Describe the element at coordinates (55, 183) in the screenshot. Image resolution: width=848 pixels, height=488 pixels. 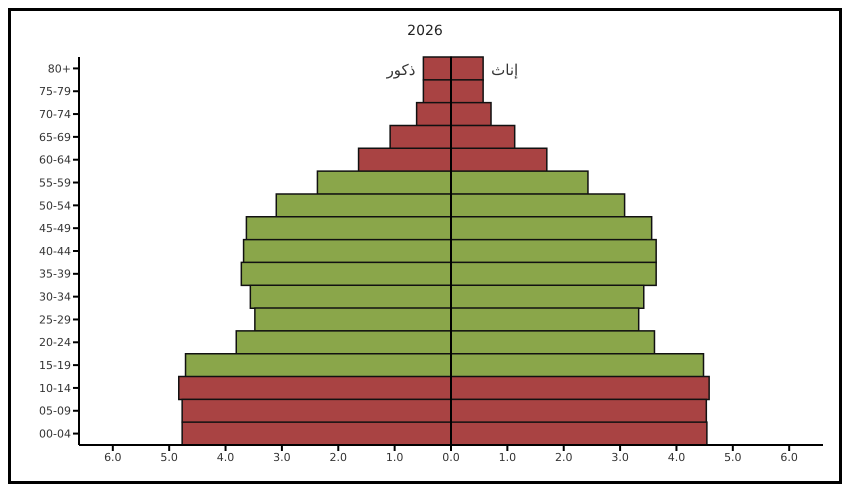
I see `y-tick-label: 55-59` at that location.